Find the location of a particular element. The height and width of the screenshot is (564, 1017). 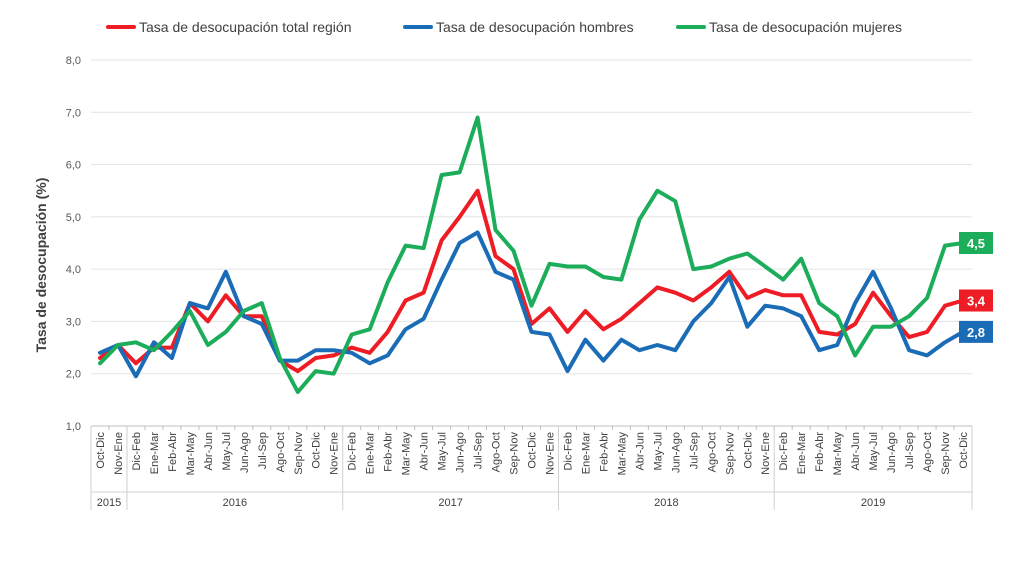

end-label-value: 4,5 is located at coordinates (976, 243).